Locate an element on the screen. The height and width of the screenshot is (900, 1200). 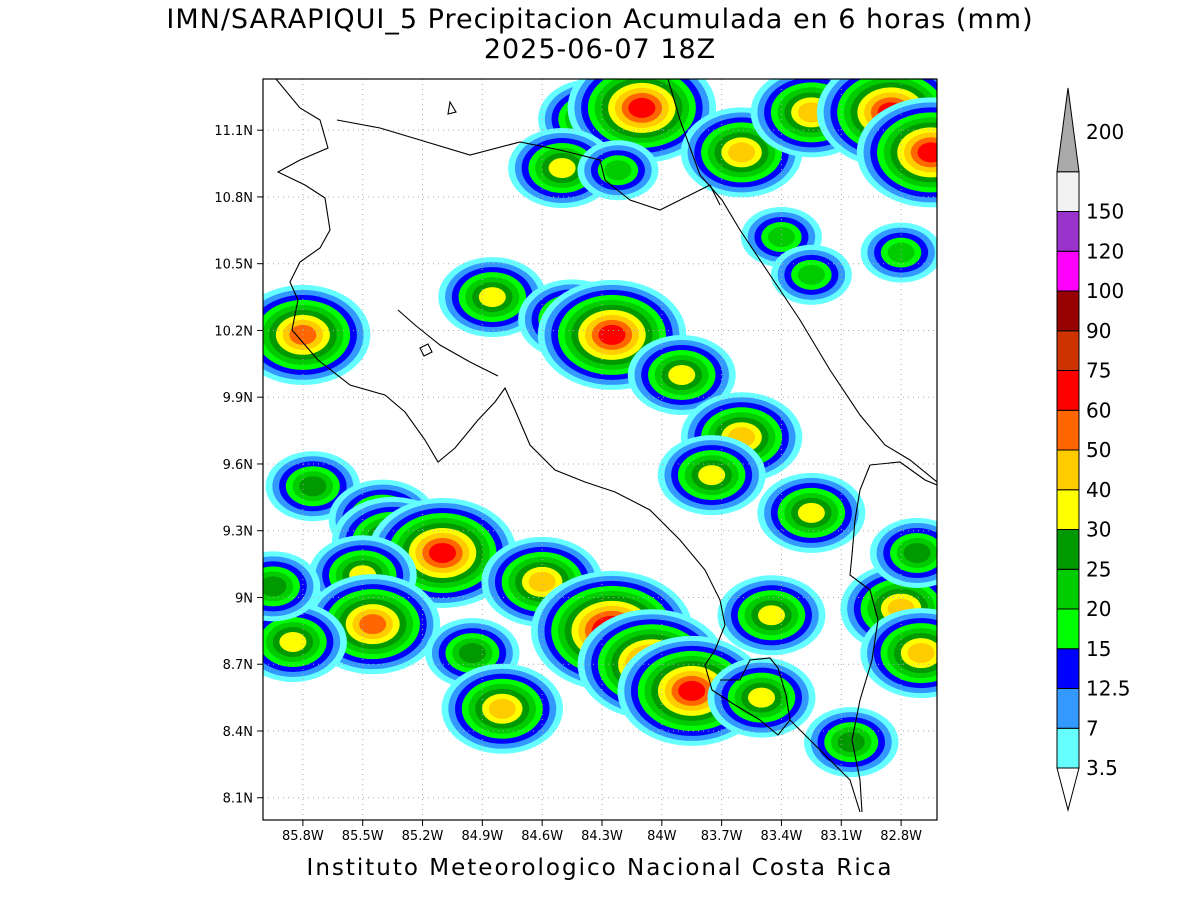
colorbar-label: 120 is located at coordinates (1105, 251).